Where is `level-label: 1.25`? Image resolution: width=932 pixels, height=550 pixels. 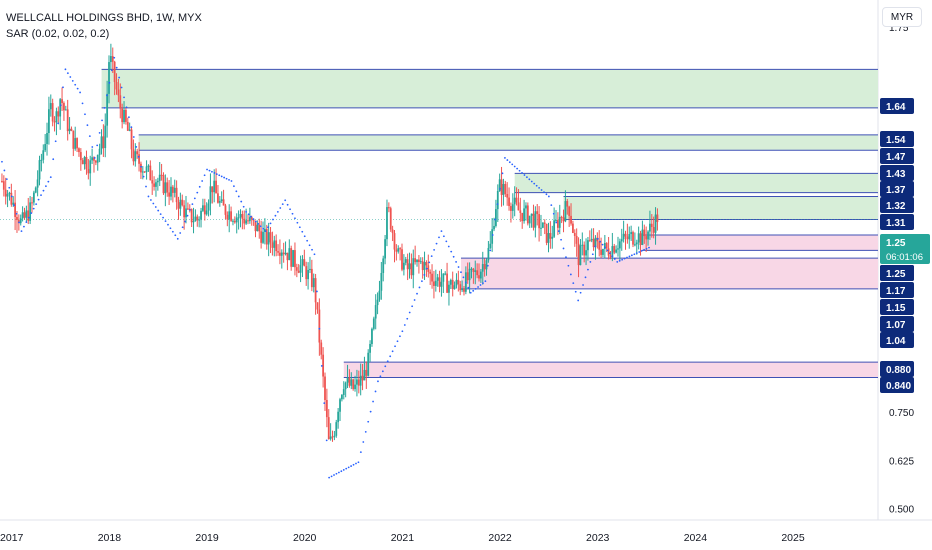
level-label: 1.25 is located at coordinates (897, 273).